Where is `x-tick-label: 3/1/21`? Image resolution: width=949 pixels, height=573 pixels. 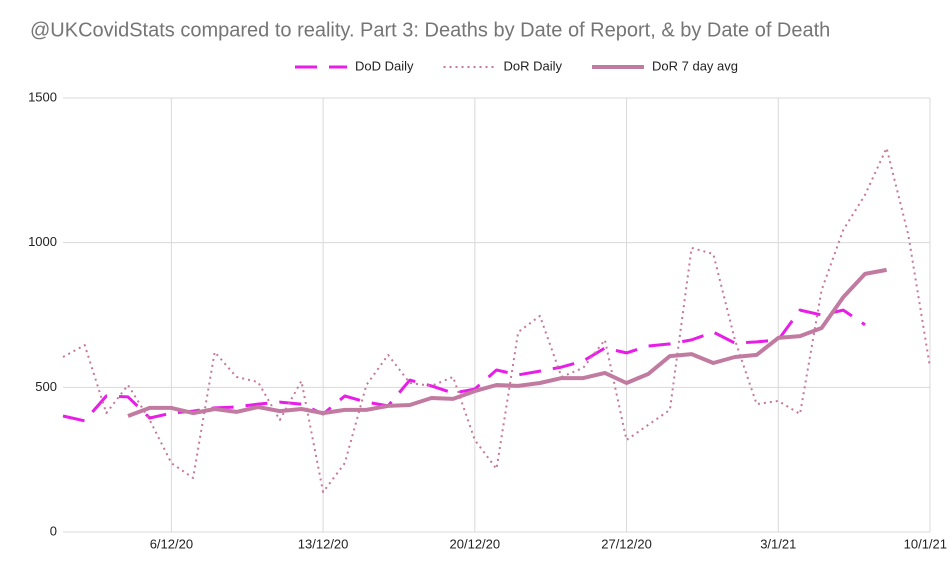
x-tick-label: 3/1/21 is located at coordinates (778, 543).